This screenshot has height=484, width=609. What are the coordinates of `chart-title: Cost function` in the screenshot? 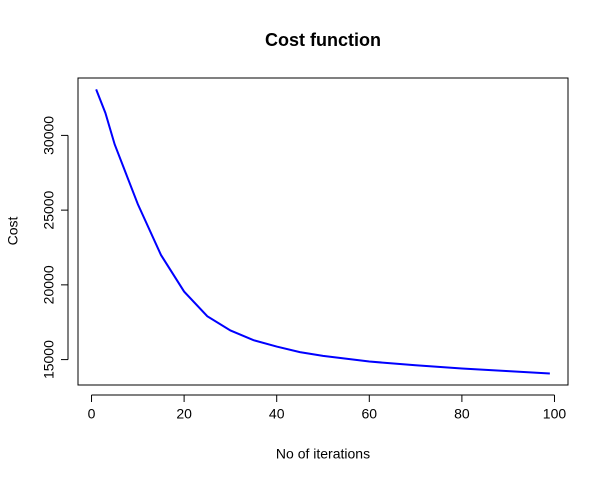 It's located at (323, 40).